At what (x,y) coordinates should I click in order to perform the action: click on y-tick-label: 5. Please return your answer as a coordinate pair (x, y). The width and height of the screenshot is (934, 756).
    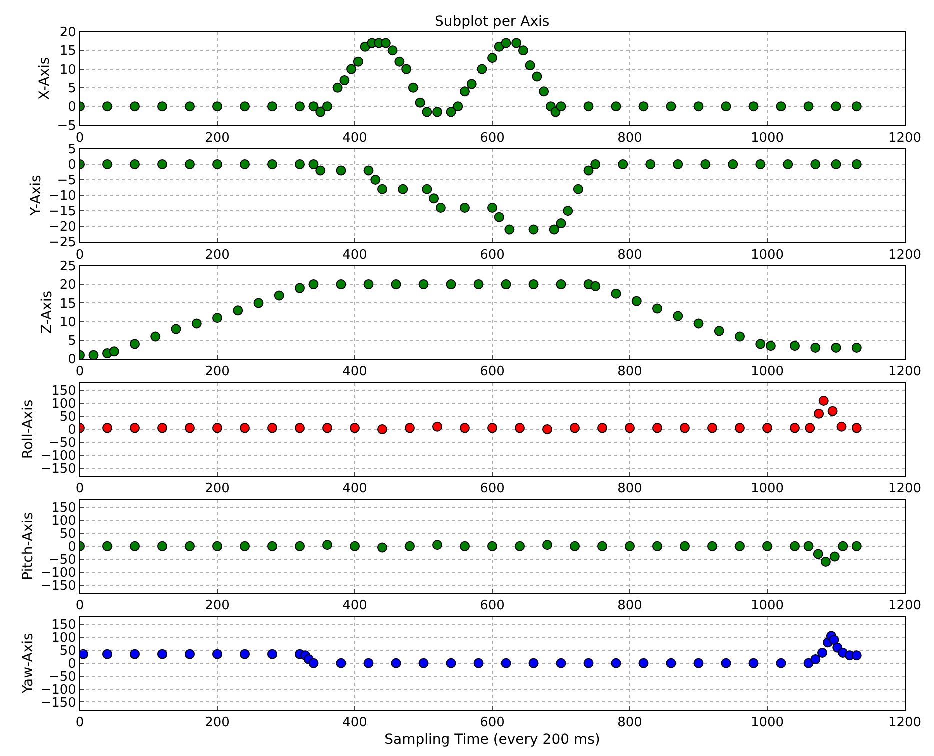
    Looking at the image, I should click on (72, 150).